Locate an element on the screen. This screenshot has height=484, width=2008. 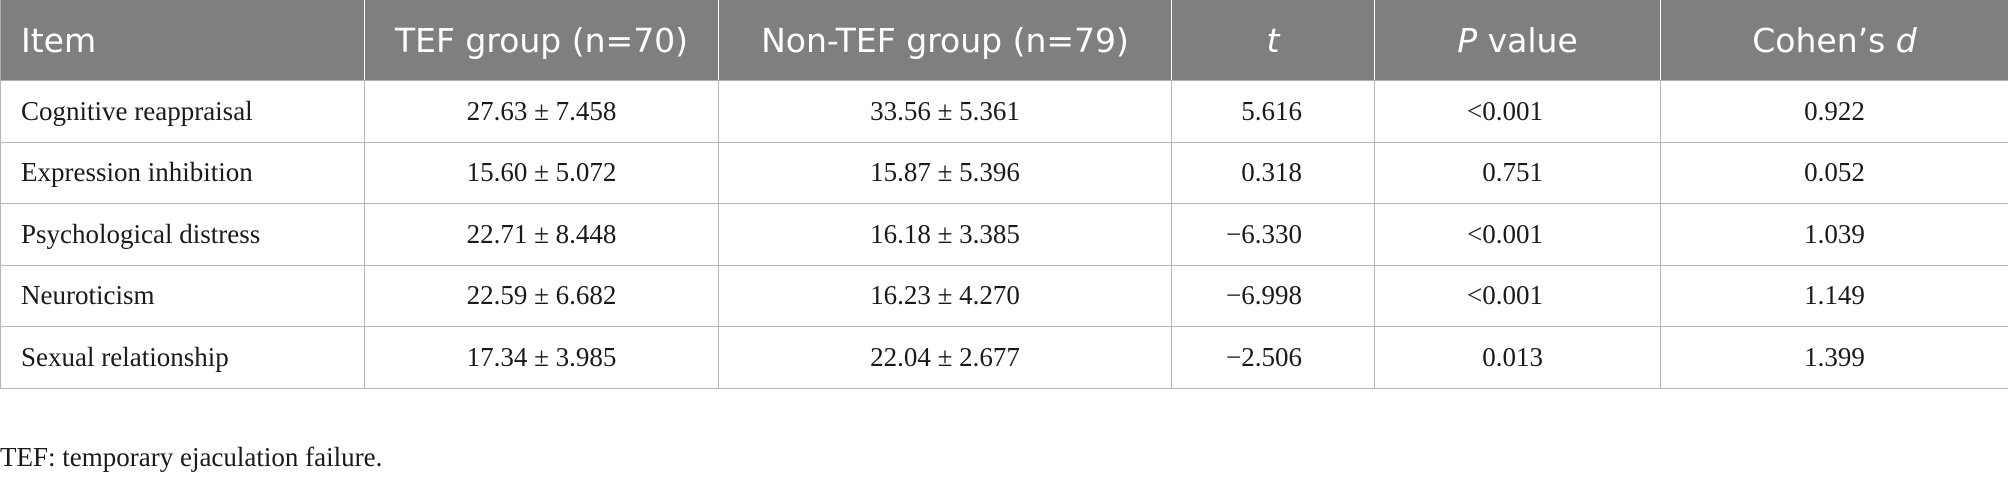
cell-non-tef: 16.23 ± 4.270 is located at coordinates (945, 295).